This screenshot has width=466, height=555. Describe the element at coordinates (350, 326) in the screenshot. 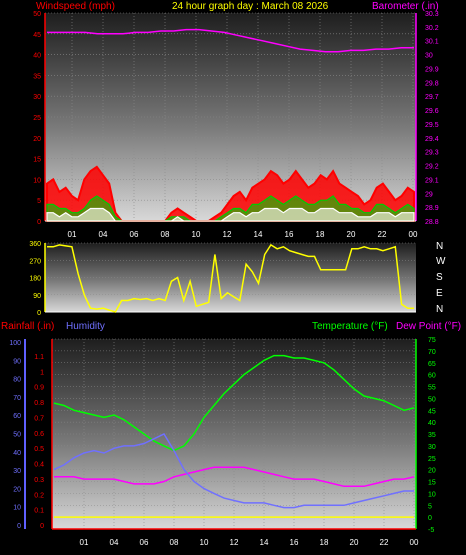

I see `temperature-axis-label: Temperature (°F)` at that location.